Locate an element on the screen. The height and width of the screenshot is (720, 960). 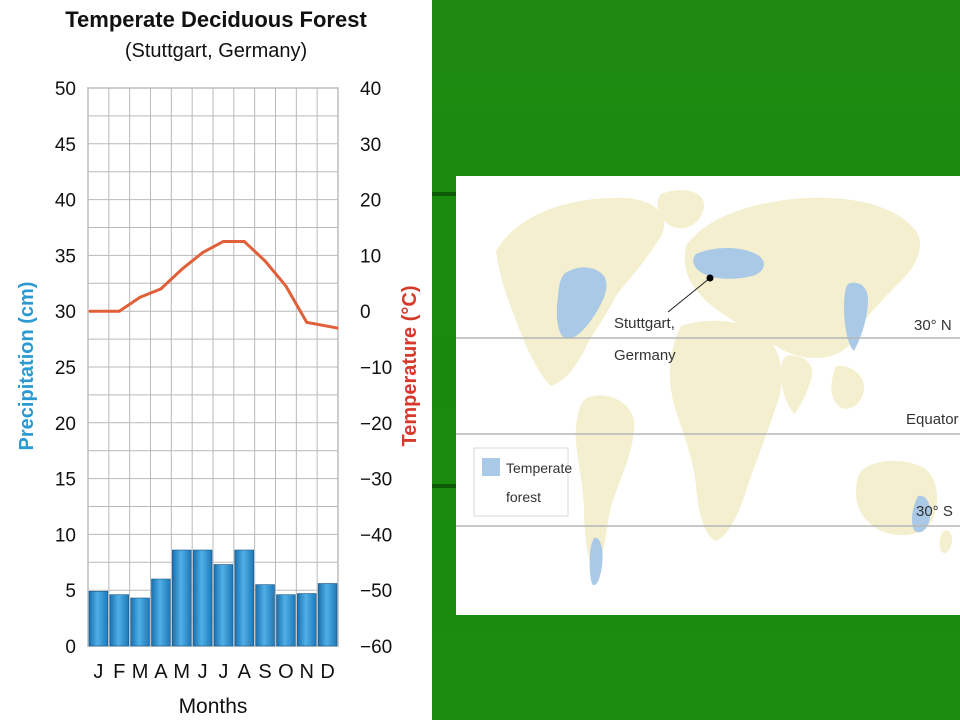
map-legend: Temperate forest is located at coordinates (522, 482).